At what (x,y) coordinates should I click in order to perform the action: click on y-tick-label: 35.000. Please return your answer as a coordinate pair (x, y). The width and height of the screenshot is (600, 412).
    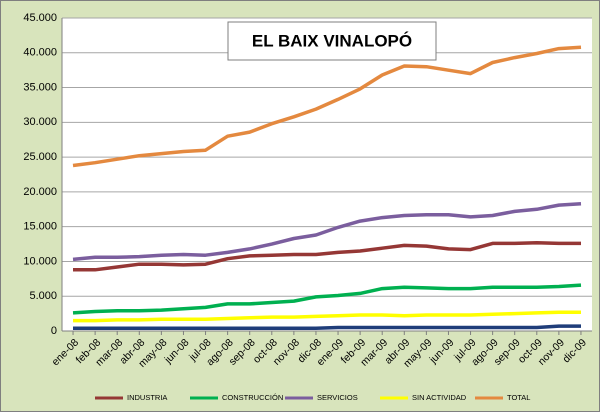
    Looking at the image, I should click on (40, 87).